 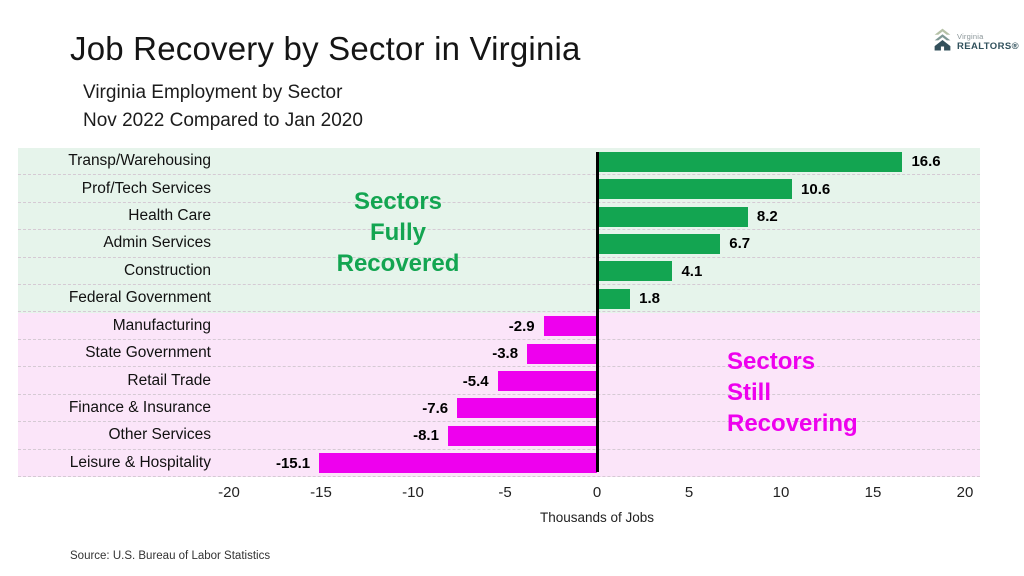 I want to click on logo-brand-bottom: REALTORS®, so click(x=988, y=46).